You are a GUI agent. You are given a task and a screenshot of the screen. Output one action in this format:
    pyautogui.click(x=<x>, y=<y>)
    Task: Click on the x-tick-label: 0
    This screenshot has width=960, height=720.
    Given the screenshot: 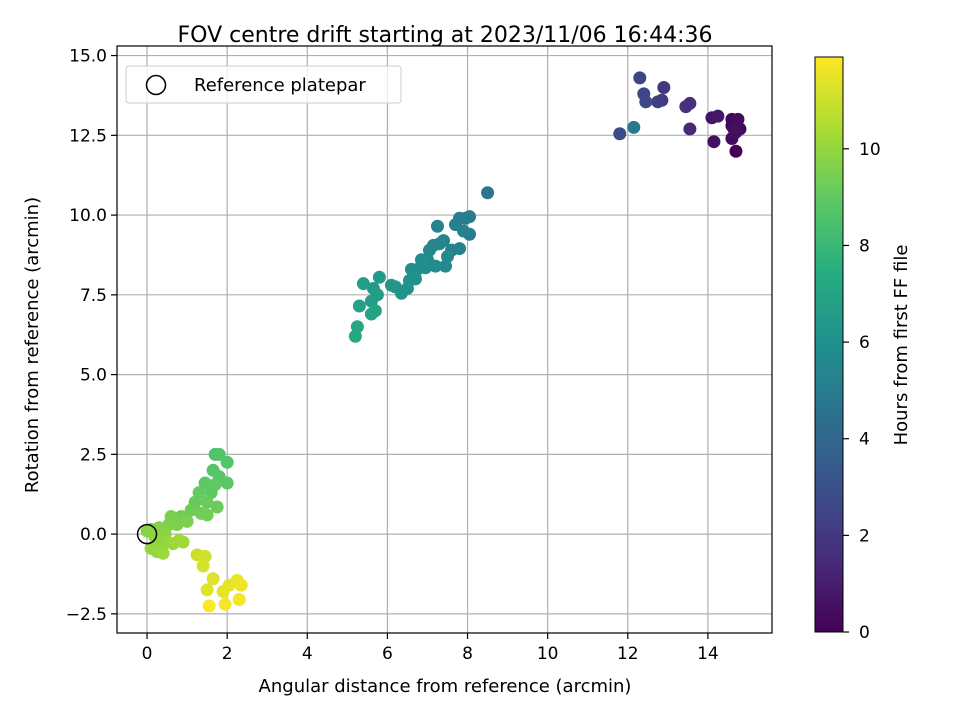 What is the action you would take?
    pyautogui.click(x=147, y=654)
    